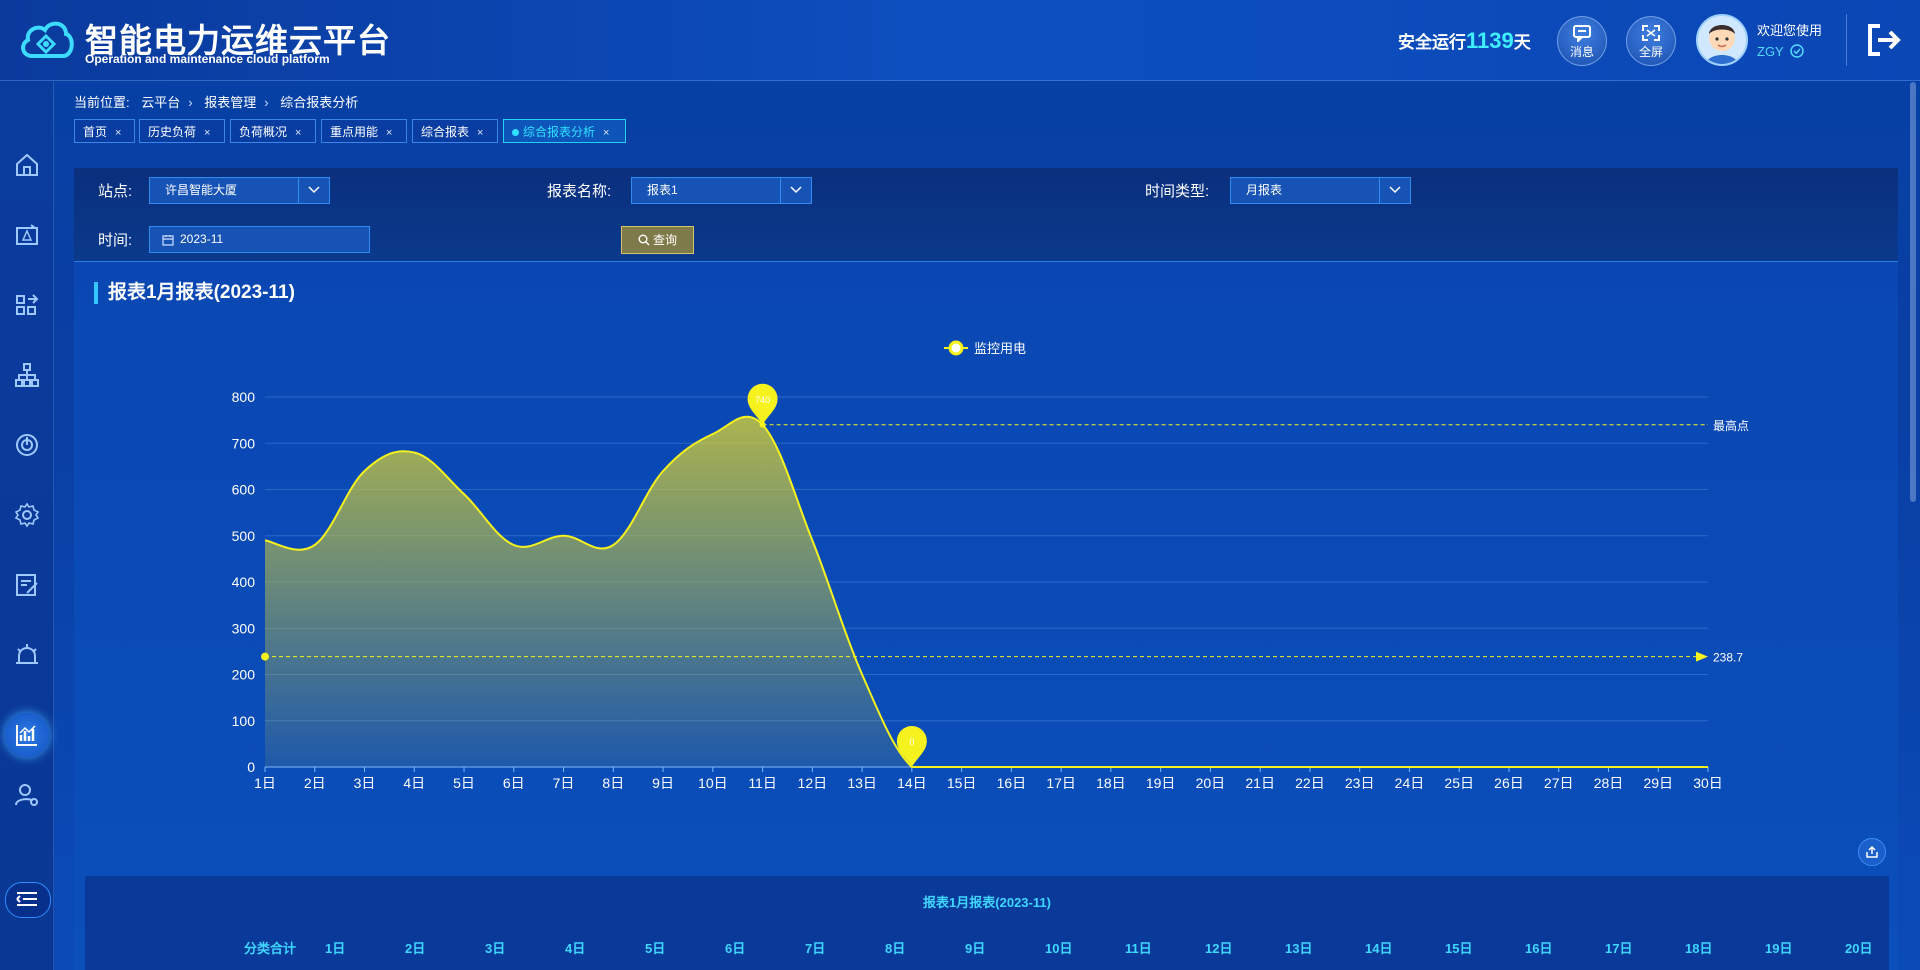 This screenshot has height=970, width=1920. What do you see at coordinates (27, 165) in the screenshot?
I see `home-icon` at bounding box center [27, 165].